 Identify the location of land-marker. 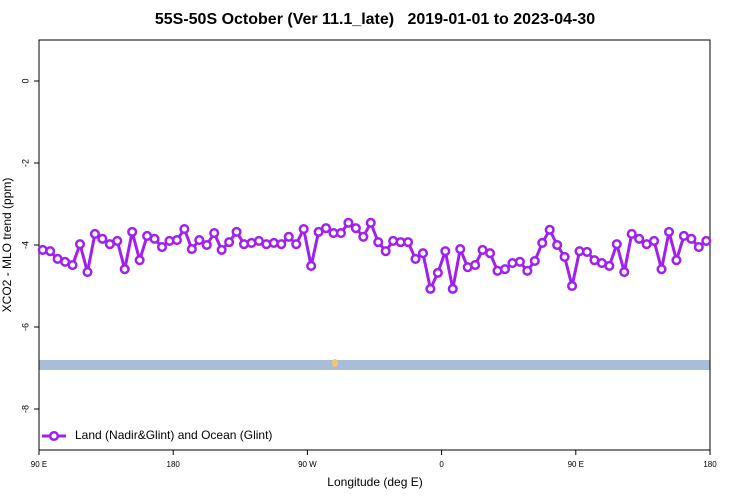
(335, 363).